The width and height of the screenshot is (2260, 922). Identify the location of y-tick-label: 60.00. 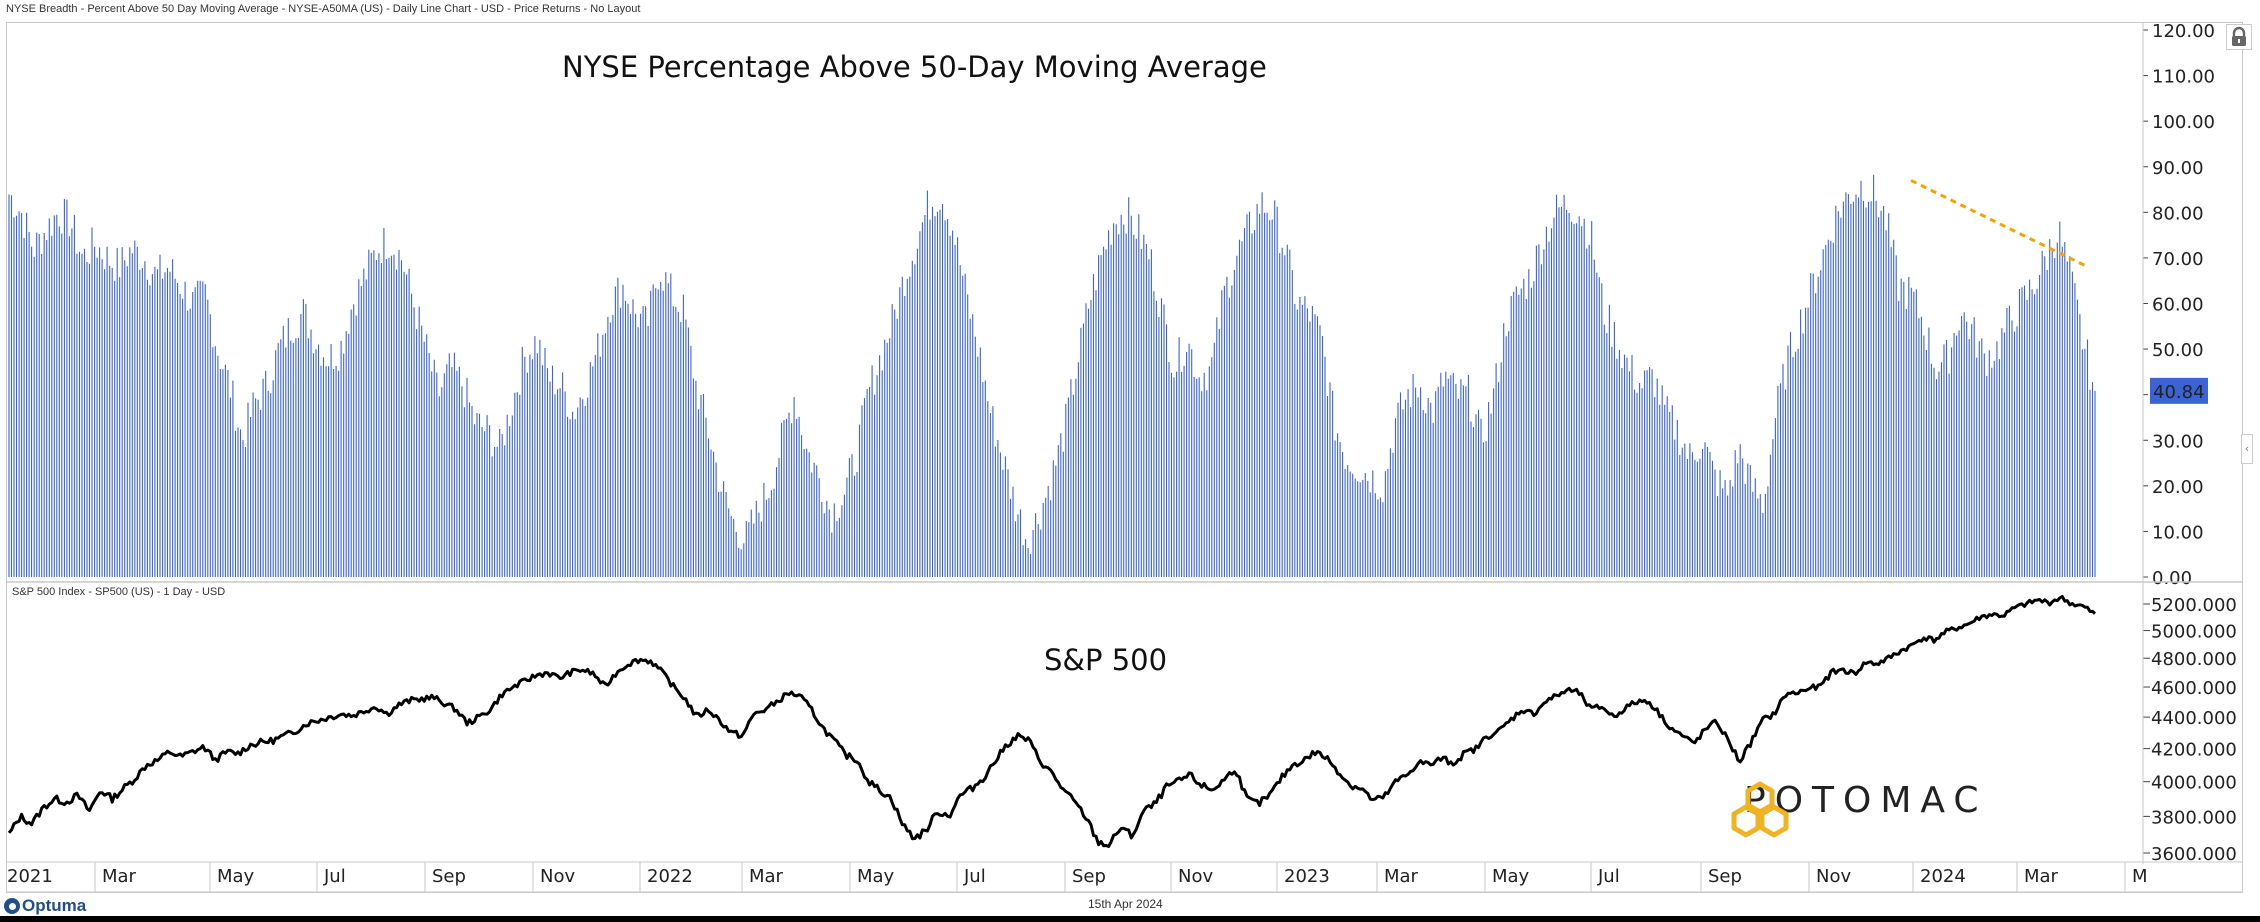
(2178, 305).